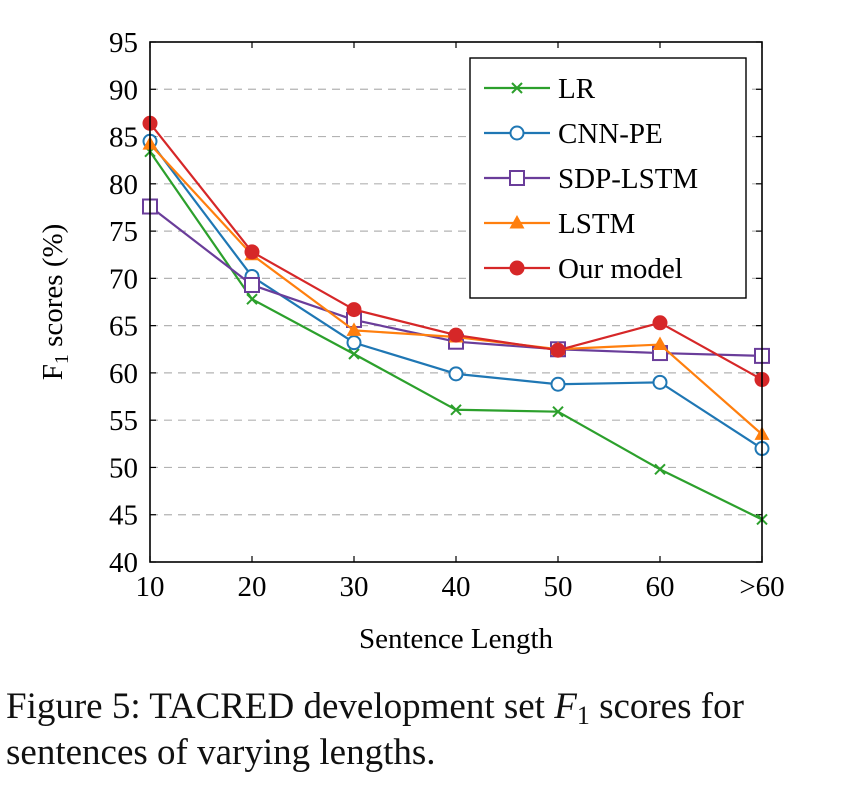 Image resolution: width=848 pixels, height=790 pixels. Describe the element at coordinates (628, 179) in the screenshot. I see `legend-label: SDP-LSTM` at that location.